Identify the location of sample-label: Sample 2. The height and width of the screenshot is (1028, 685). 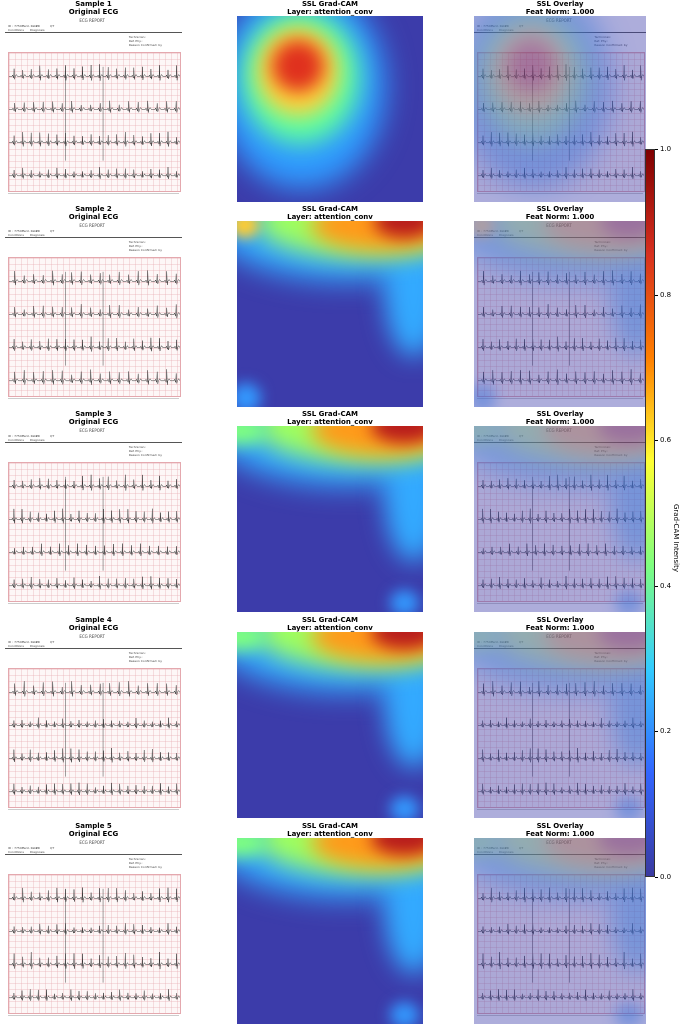
(93, 209).